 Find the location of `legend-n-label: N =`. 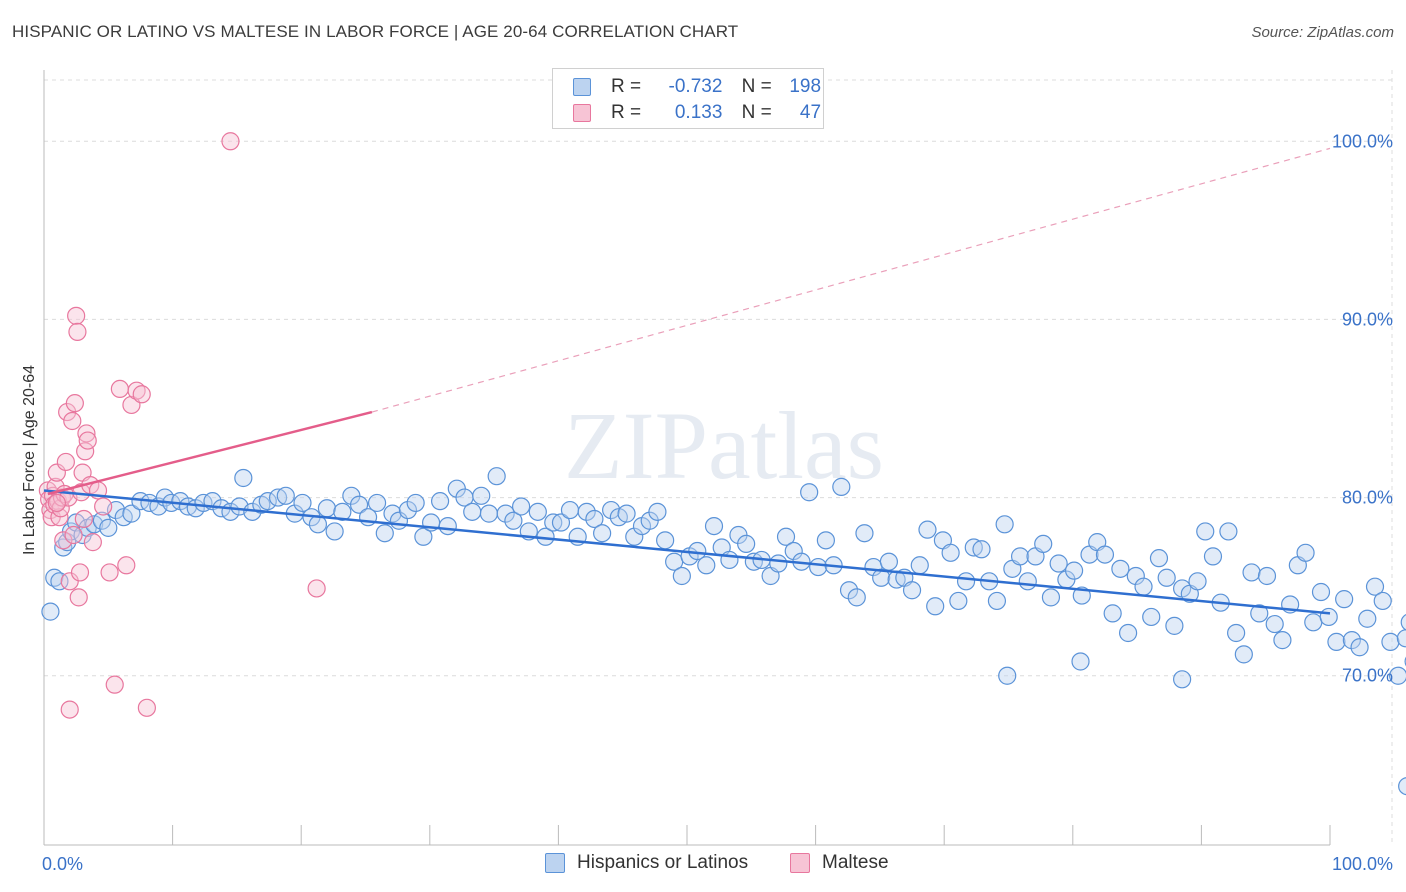

legend-n-label: N = is located at coordinates (756, 86).